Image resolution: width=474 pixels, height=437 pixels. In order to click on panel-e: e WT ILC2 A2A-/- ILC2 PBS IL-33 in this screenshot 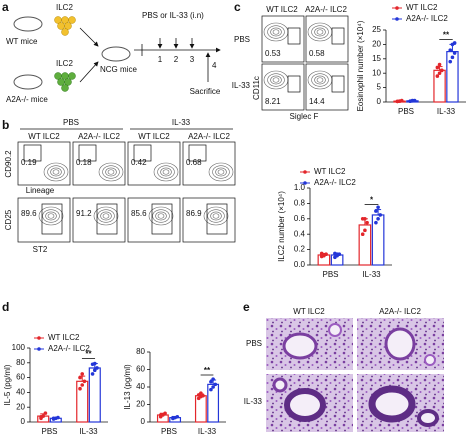, I will do `click(343, 366)`.